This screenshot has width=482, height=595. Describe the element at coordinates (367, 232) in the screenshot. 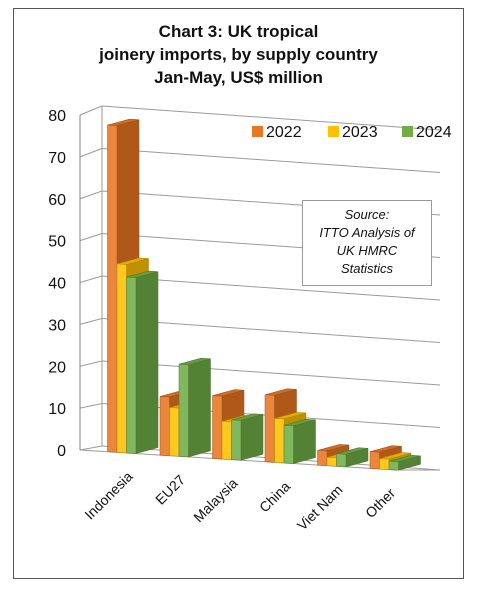

I see `source-line-2: ITTO Analysis of` at that location.